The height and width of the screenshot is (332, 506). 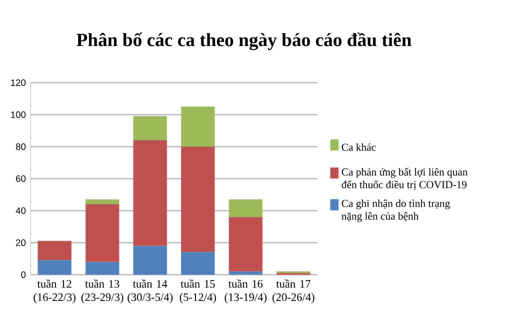 What do you see at coordinates (21, 178) in the screenshot?
I see `y-tick-label: 60` at bounding box center [21, 178].